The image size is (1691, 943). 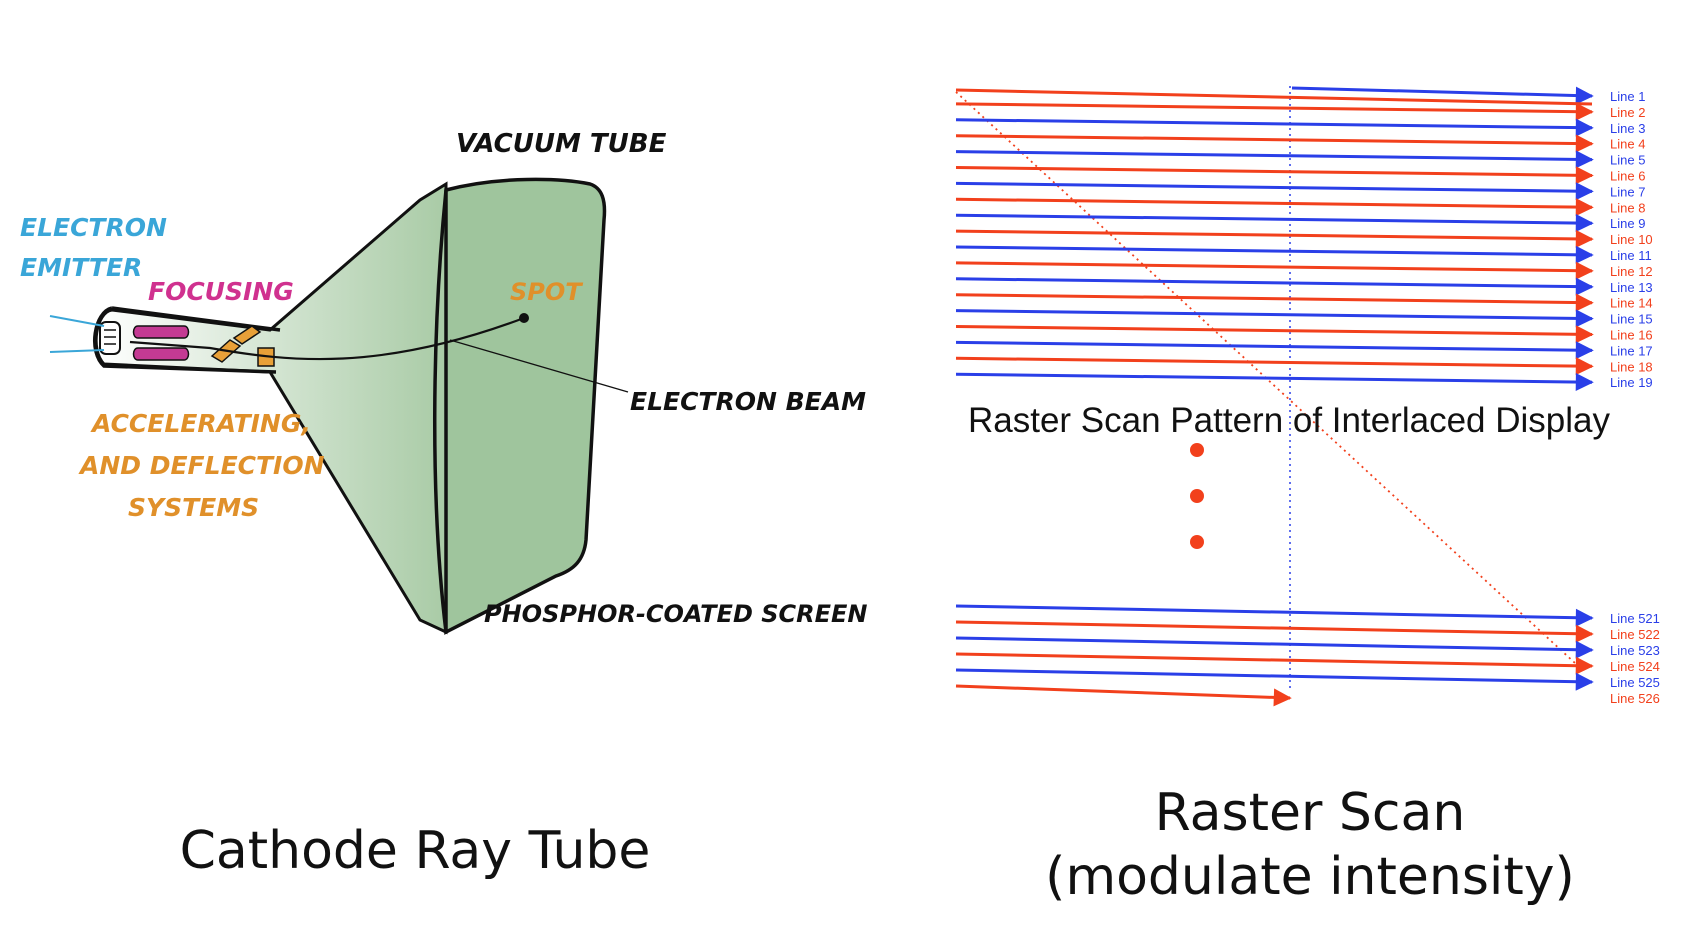 What do you see at coordinates (675, 614) in the screenshot?
I see `label-phosphor-screen: PHOSPHOR-COATED SCREEN` at bounding box center [675, 614].